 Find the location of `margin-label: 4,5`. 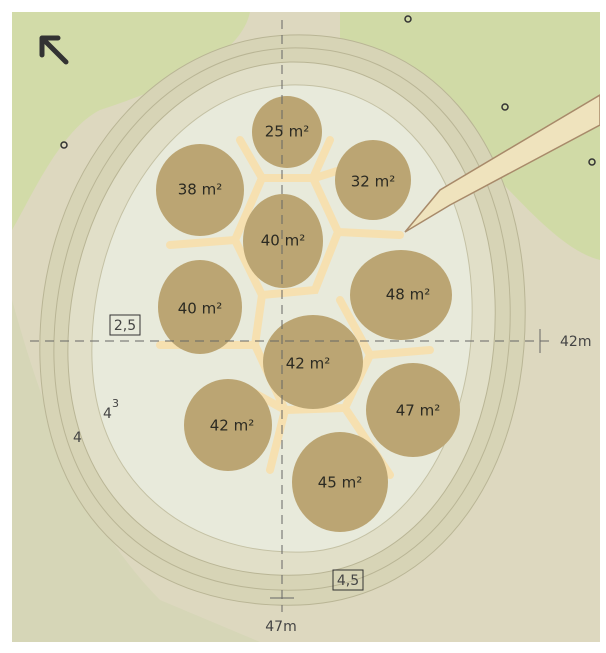

margin-label: 4,5 is located at coordinates (348, 581).